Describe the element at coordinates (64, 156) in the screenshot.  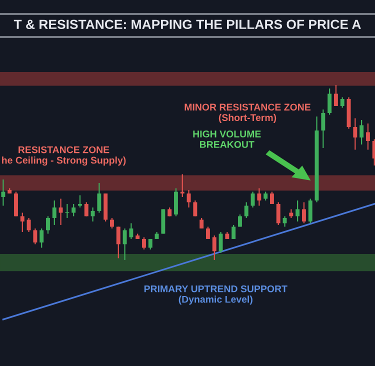
I see `band-label: RESISTANCE ZONE he Ceiling - Strong Supply)` at that location.